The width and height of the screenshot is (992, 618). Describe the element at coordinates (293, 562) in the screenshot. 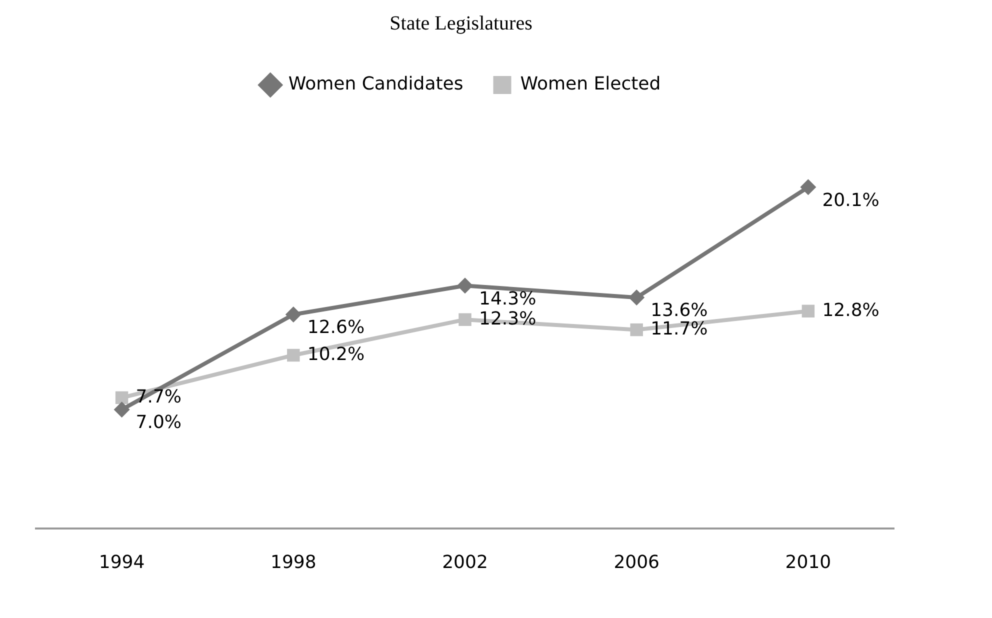

I see `x-tick-label: 1998` at that location.